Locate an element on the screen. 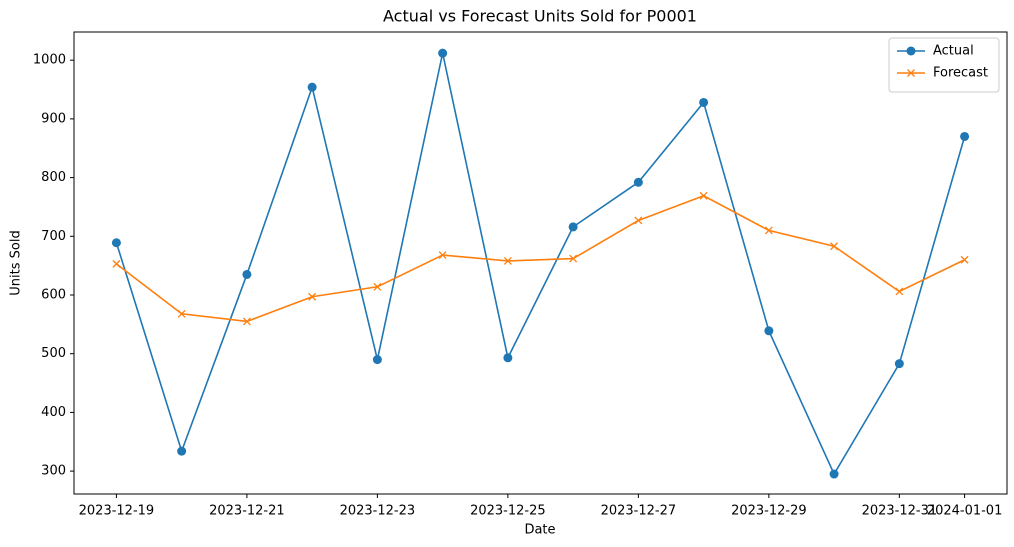 Image resolution: width=1014 pixels, height=547 pixels. x-tick-label: 2023-12-19 is located at coordinates (117, 511).